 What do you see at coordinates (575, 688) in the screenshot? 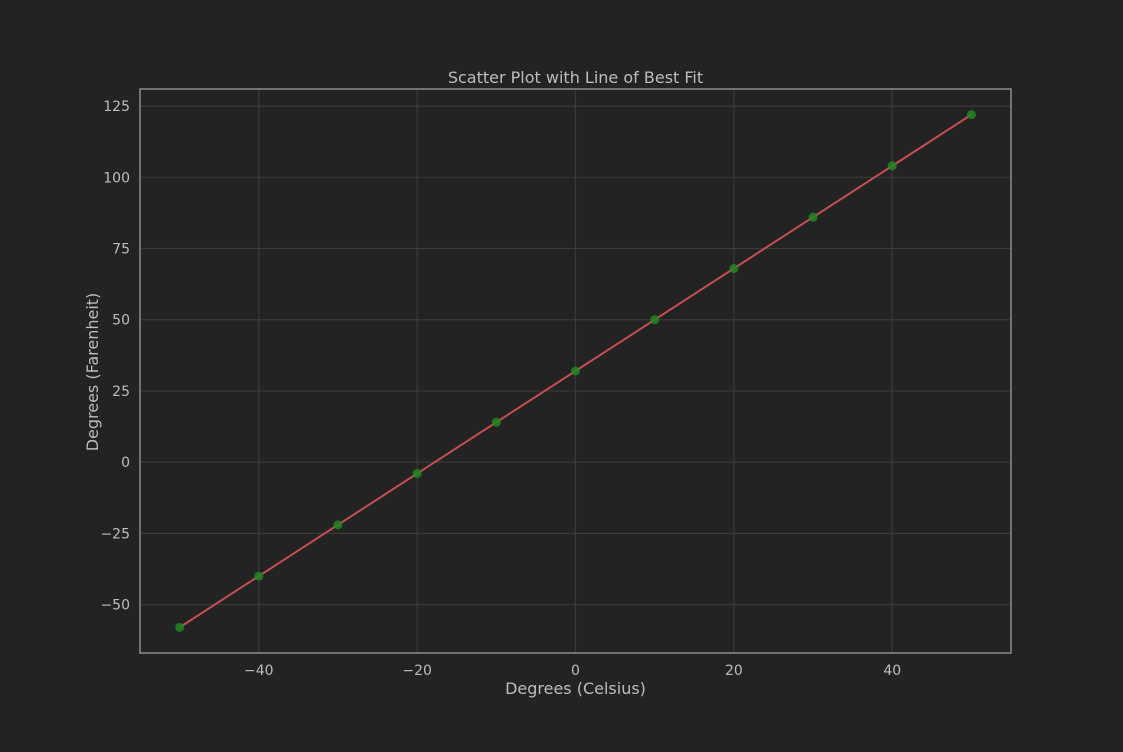
I see `x-axis-label: Degrees (Celsius)` at bounding box center [575, 688].